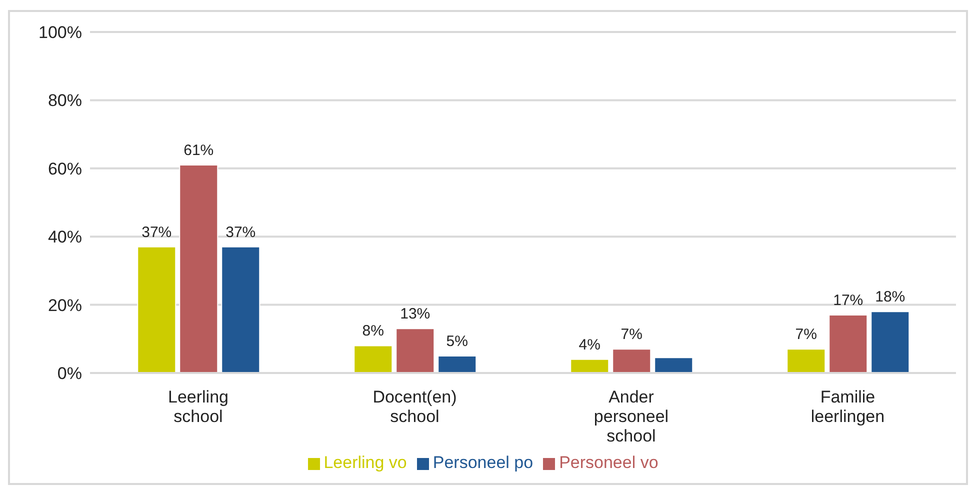 The width and height of the screenshot is (978, 495). What do you see at coordinates (631, 416) in the screenshot?
I see `x-tick-label: Ander personeel school` at bounding box center [631, 416].